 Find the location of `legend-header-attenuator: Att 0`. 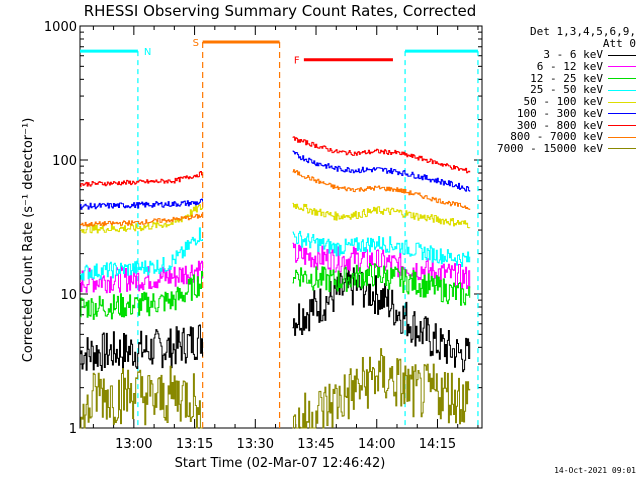

legend-header-attenuator: Att 0 is located at coordinates (619, 43).